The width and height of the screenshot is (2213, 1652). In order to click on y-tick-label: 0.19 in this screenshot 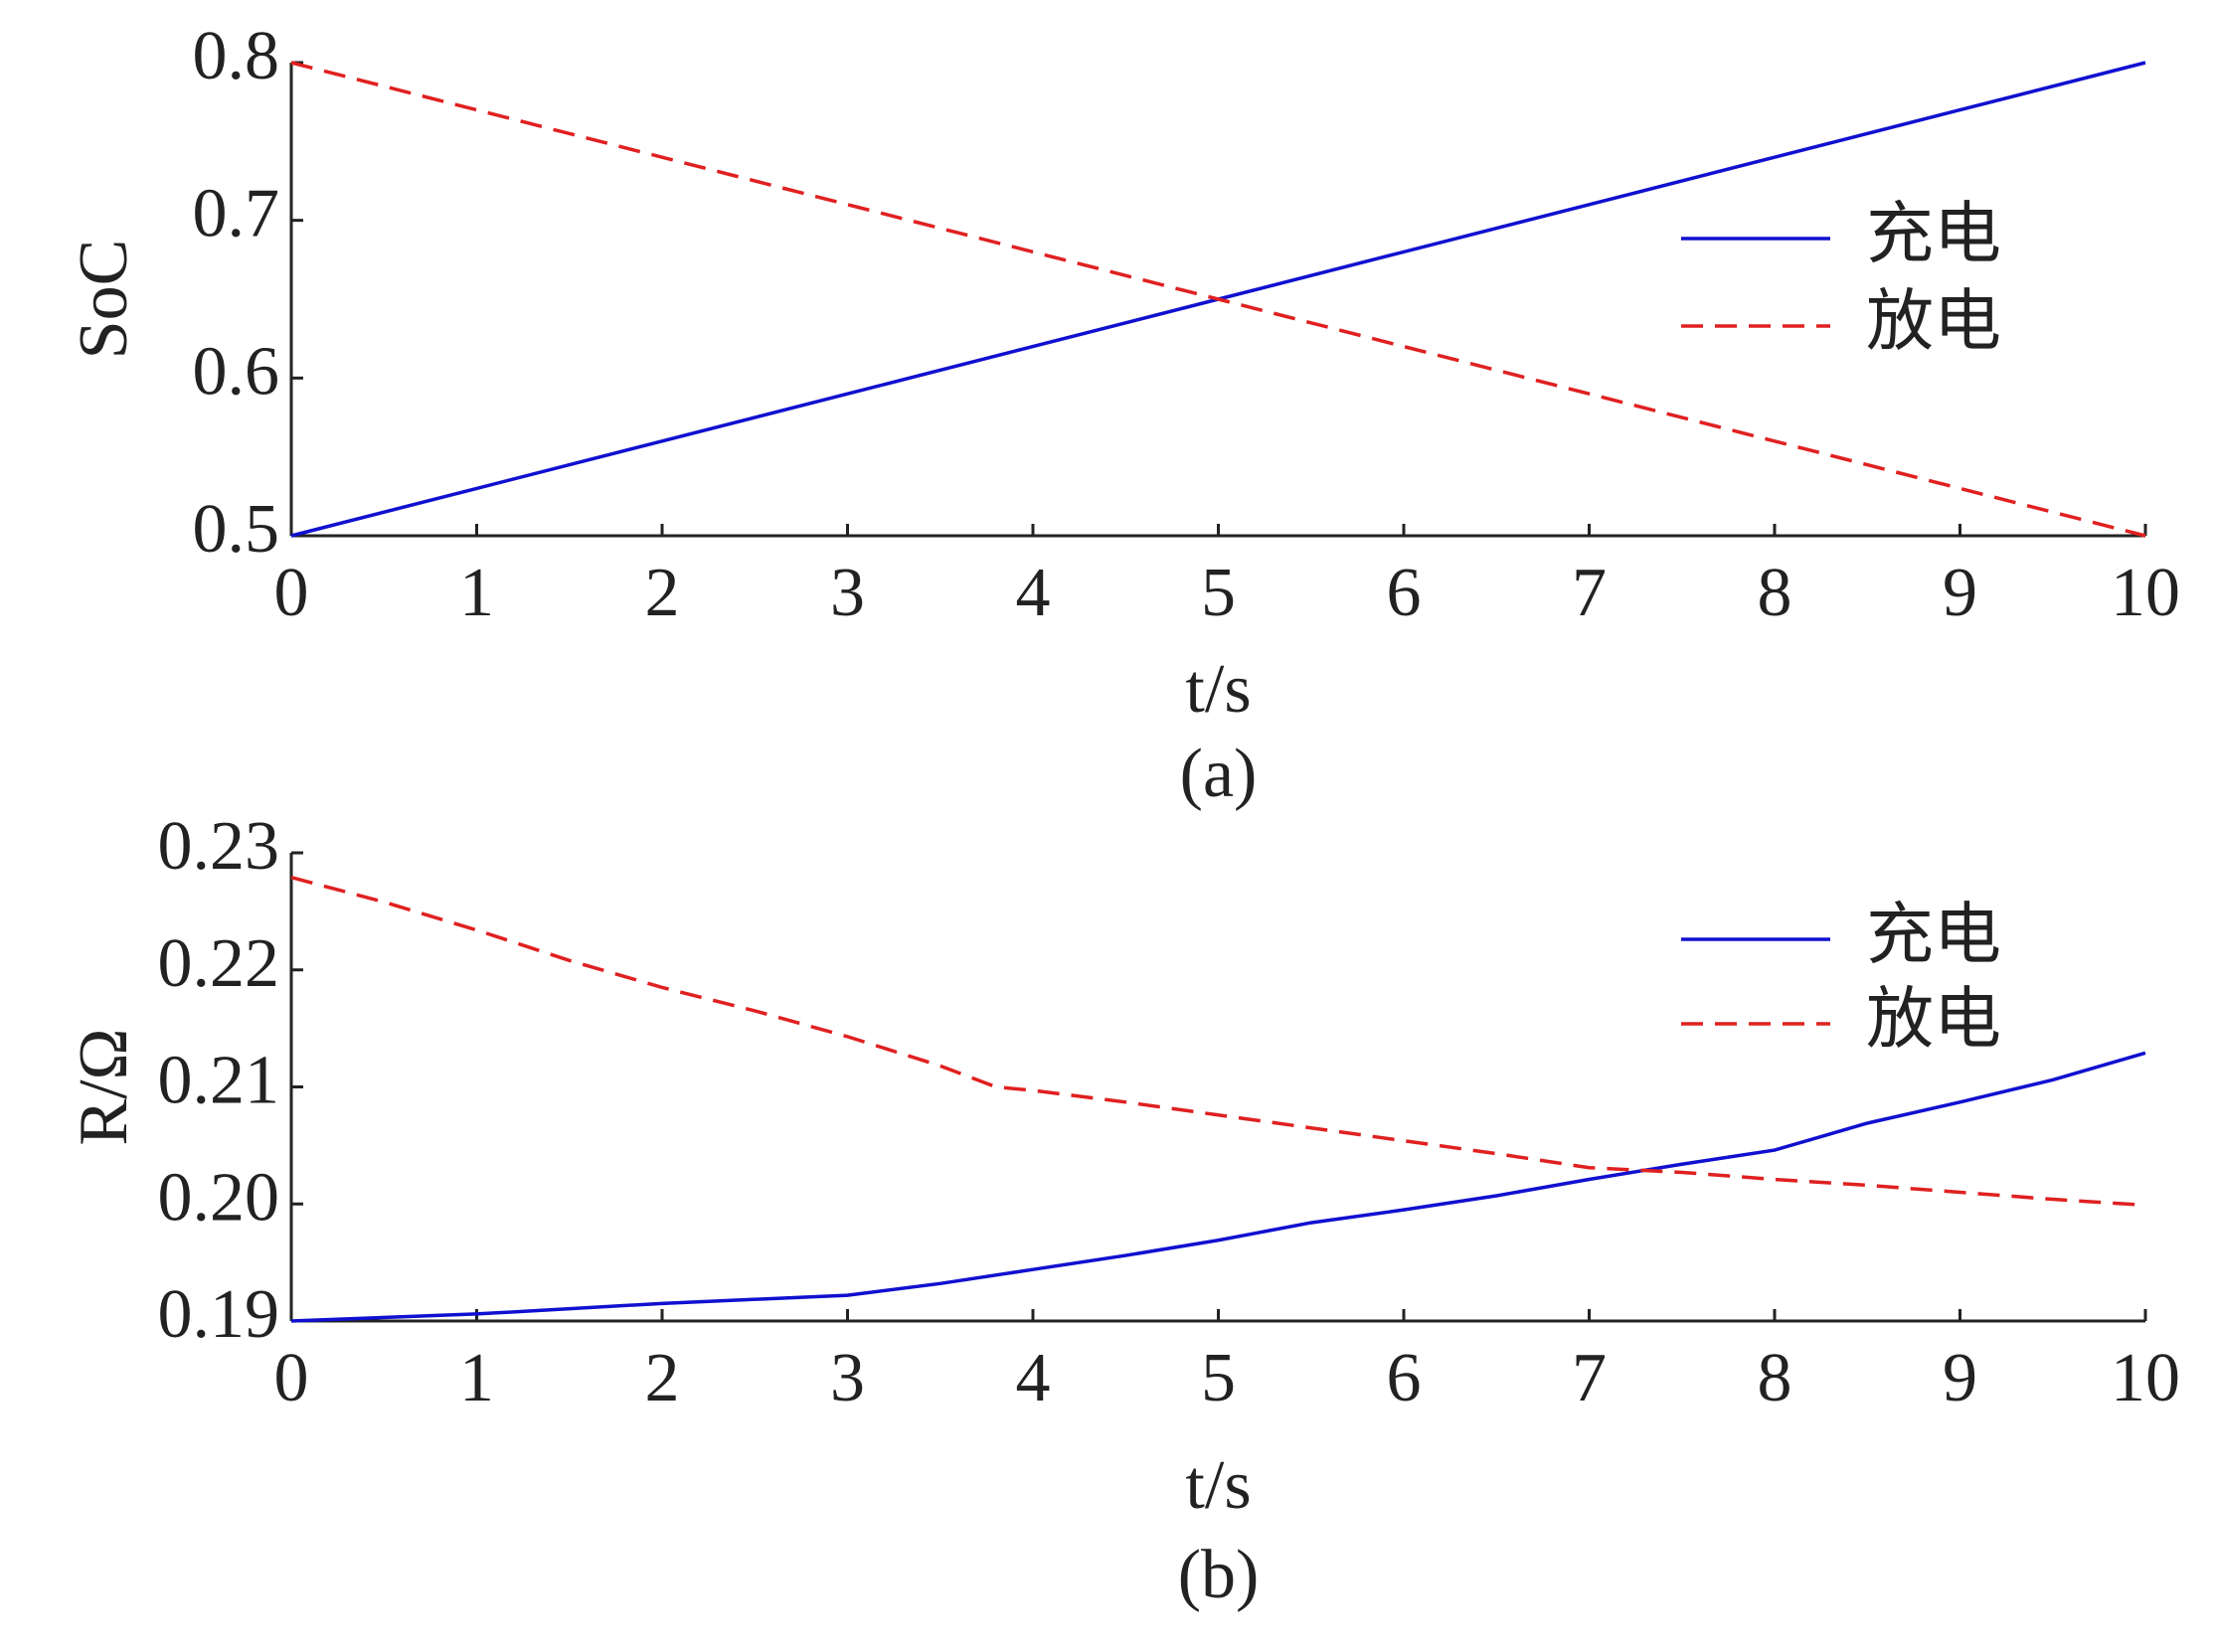, I will do `click(219, 1314)`.